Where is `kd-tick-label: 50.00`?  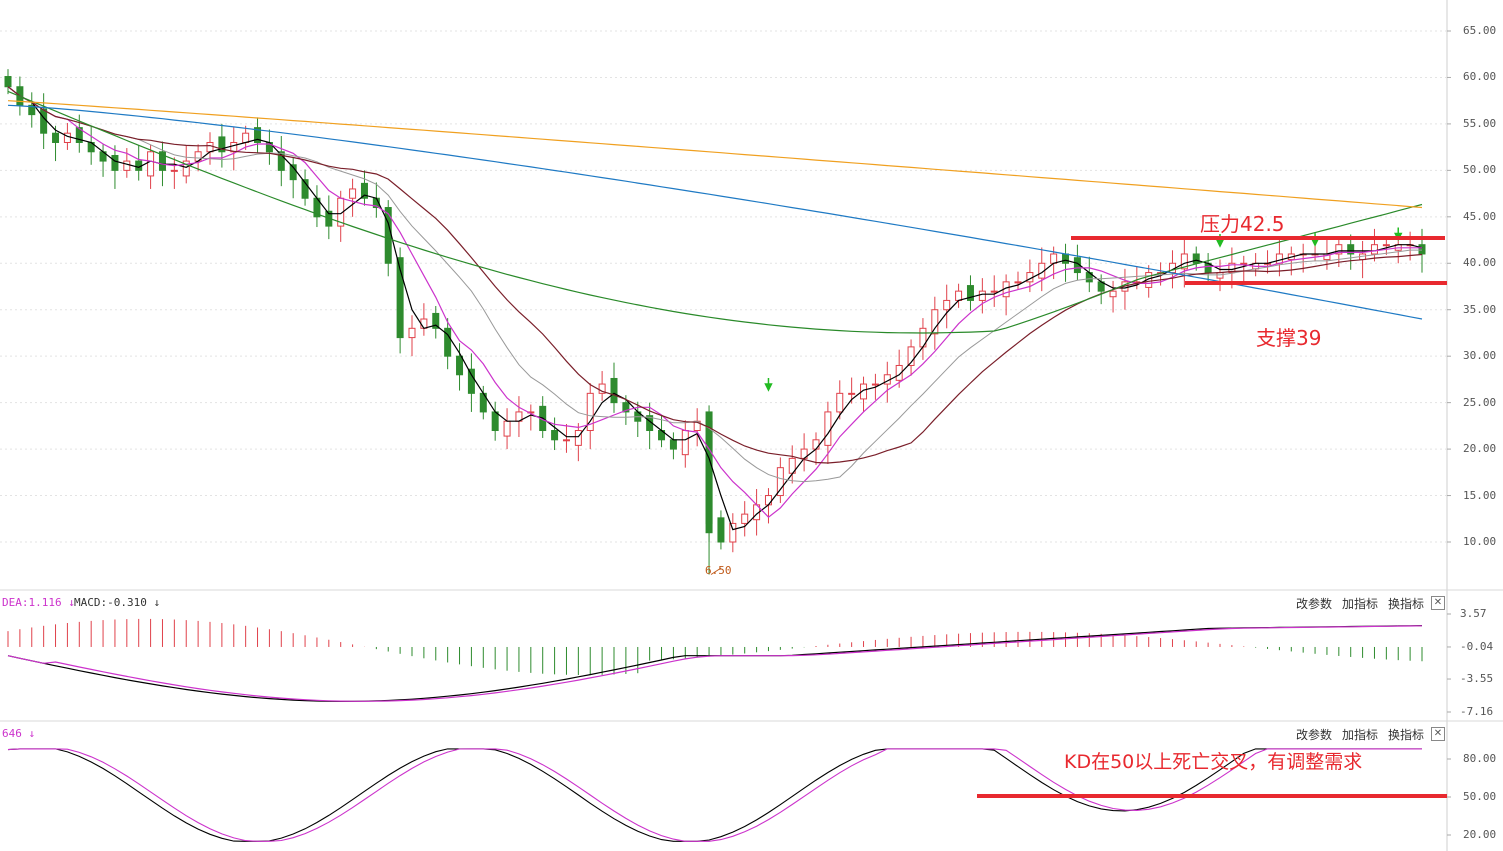
kd-tick-label: 50.00 is located at coordinates (1480, 796).